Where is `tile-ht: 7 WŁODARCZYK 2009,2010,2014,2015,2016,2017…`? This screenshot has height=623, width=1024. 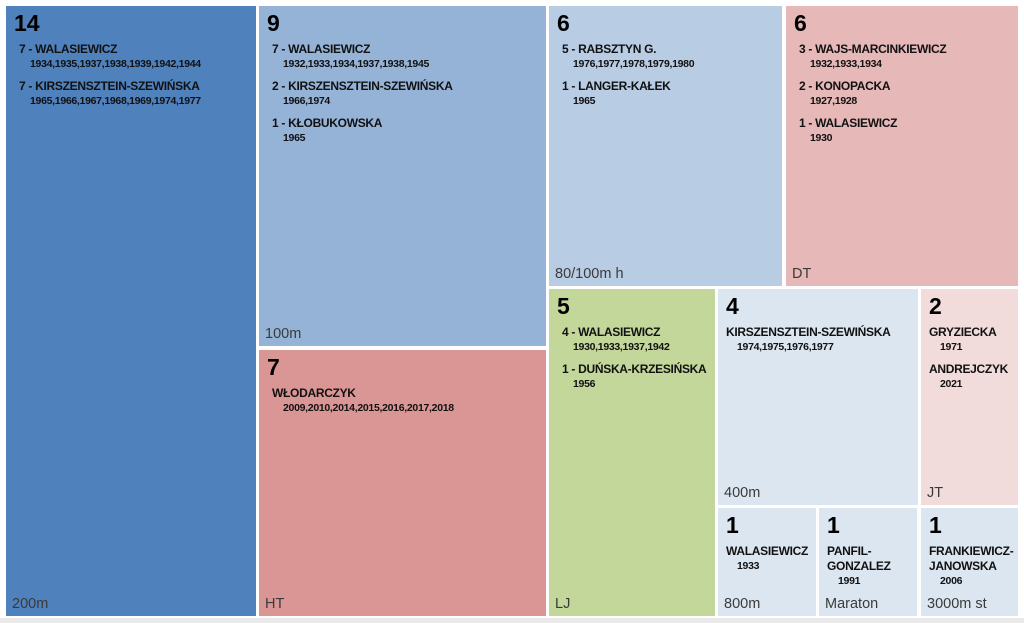 tile-ht: 7 WŁODARCZYK 2009,2010,2014,2015,2016,2017… is located at coordinates (402, 483).